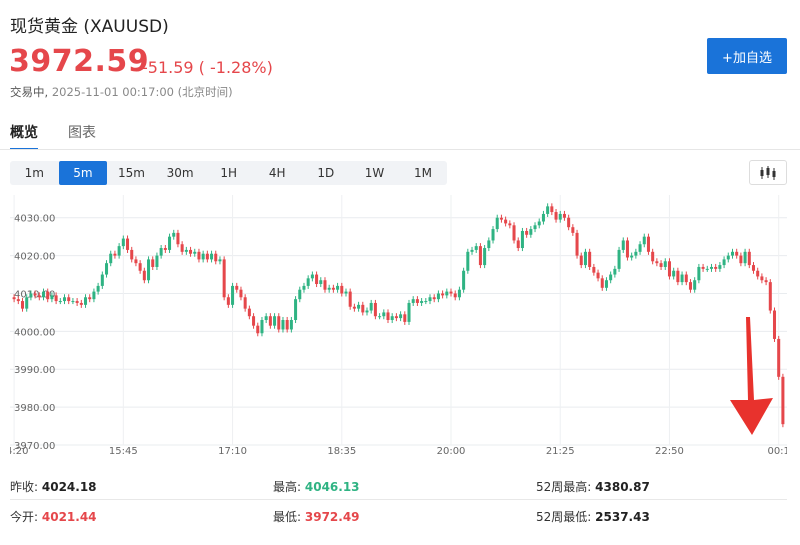  I want to click on stats-row: 昨收: 4024.18 最高: 4046.13 52周最高: 4380.87, so click(398, 485).